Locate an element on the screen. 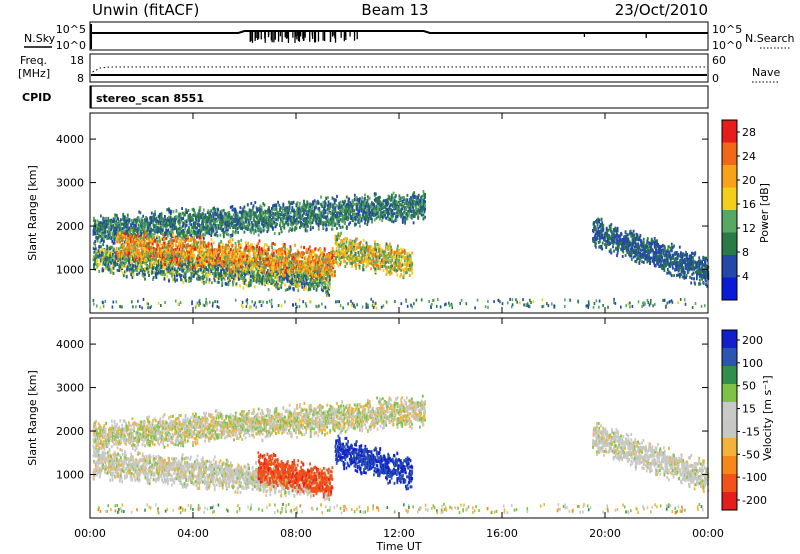 The height and width of the screenshot is (554, 800). sky-tick-bottom-right: 10^0 is located at coordinates (727, 45).